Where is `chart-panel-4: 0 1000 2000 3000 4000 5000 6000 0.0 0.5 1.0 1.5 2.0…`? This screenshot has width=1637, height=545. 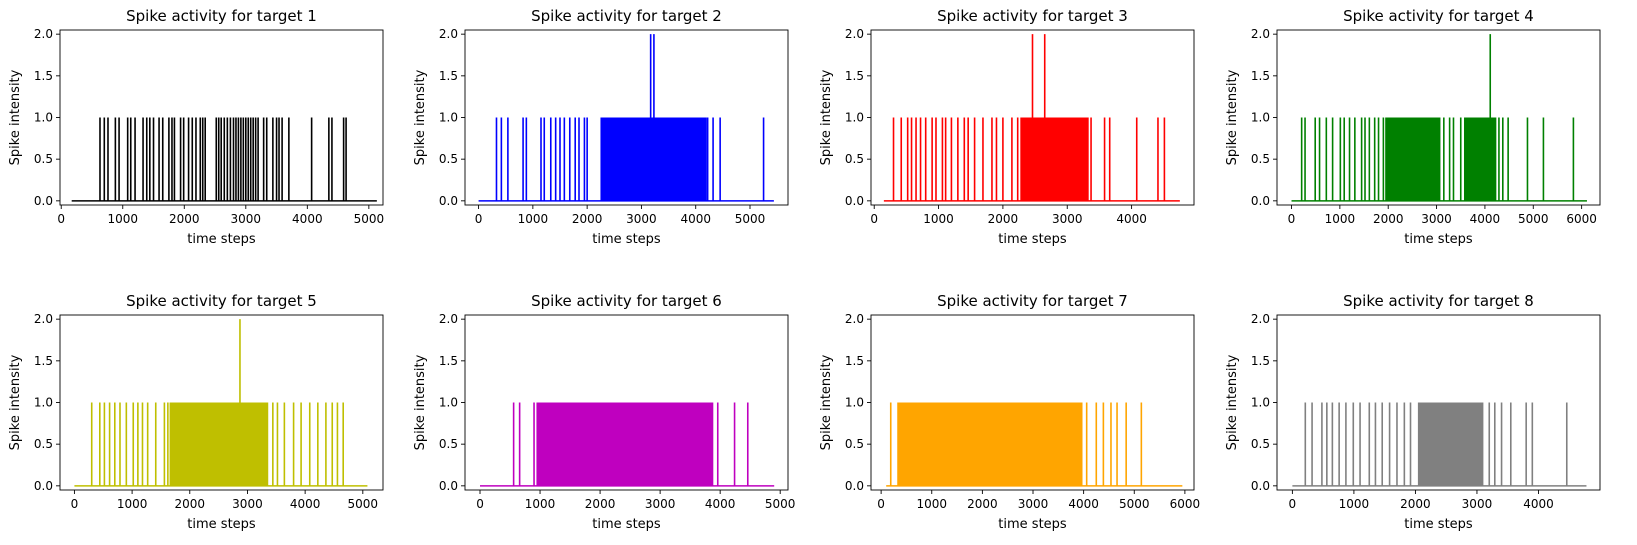 chart-panel-4: 0 1000 2000 3000 4000 5000 6000 0.0 0.5 1.0 1.5 2.0… is located at coordinates (1413, 127).